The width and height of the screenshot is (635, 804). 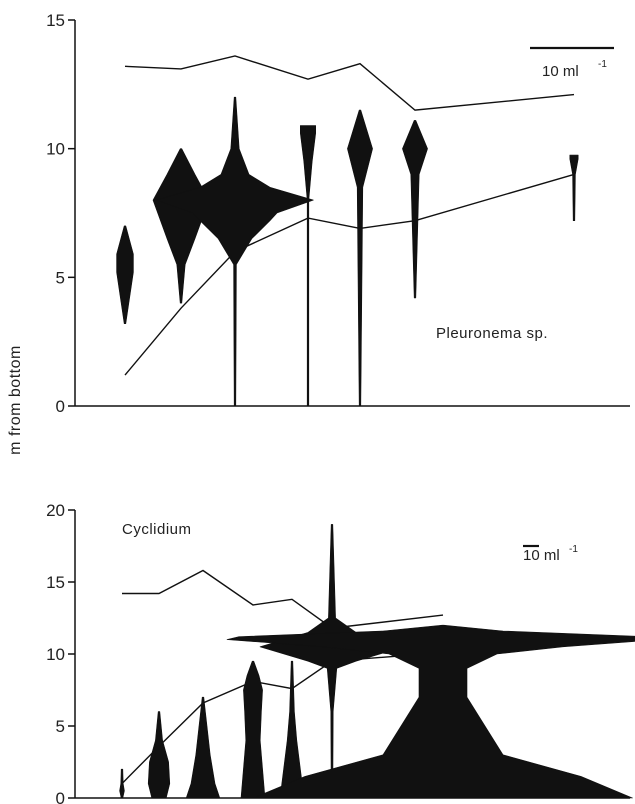 I want to click on scale-bar-panel-1: 10 ml -1, so click(x=572, y=63).